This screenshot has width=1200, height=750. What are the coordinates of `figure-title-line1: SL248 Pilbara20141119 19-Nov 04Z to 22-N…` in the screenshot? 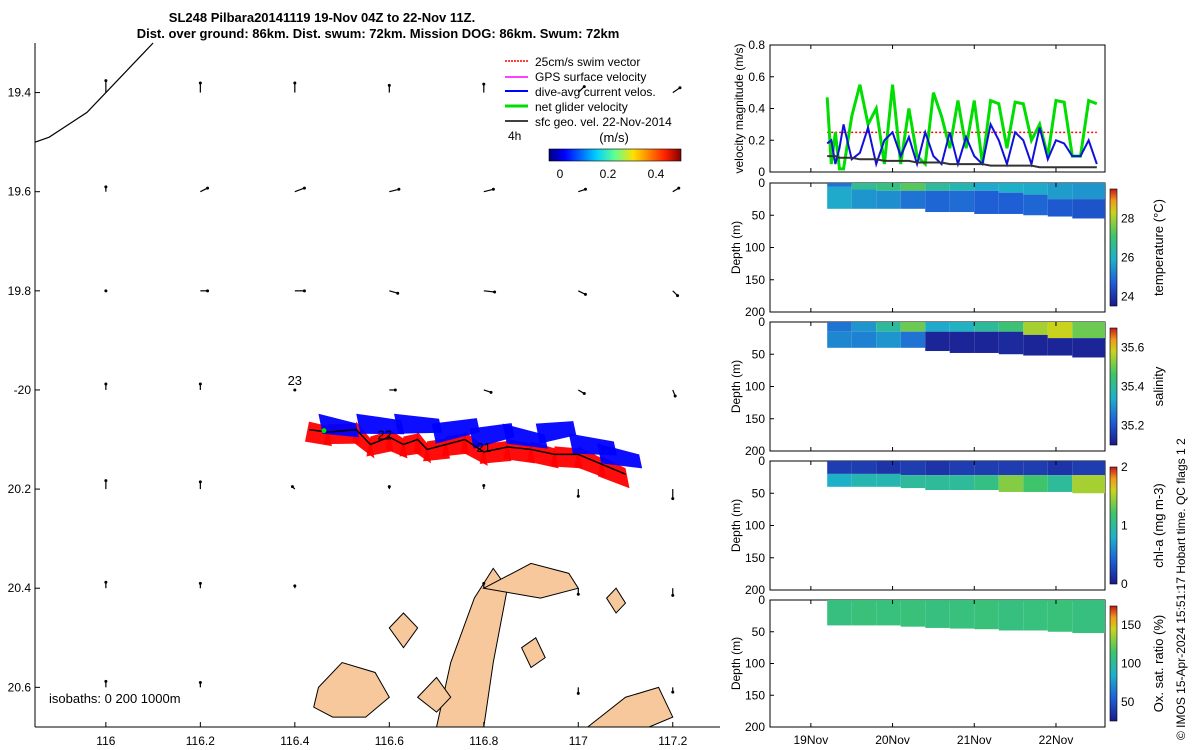 It's located at (322, 17).